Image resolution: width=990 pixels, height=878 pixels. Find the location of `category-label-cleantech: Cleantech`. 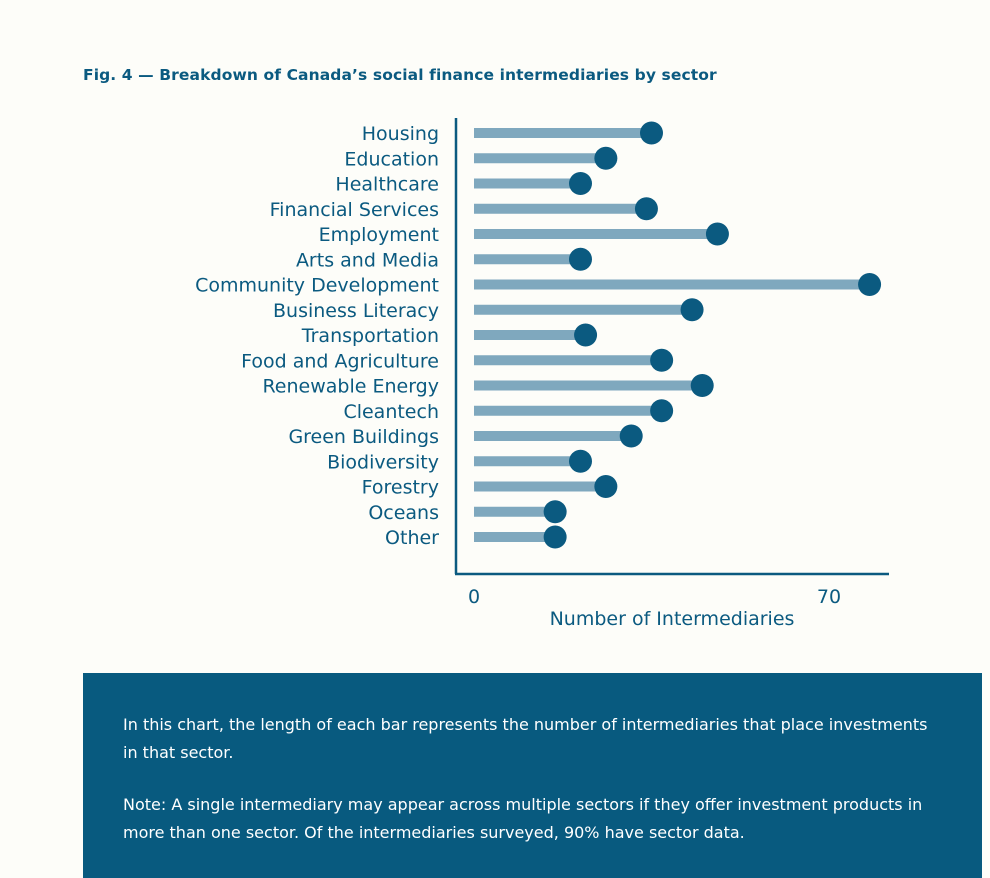

category-label-cleantech: Cleantech is located at coordinates (391, 412).